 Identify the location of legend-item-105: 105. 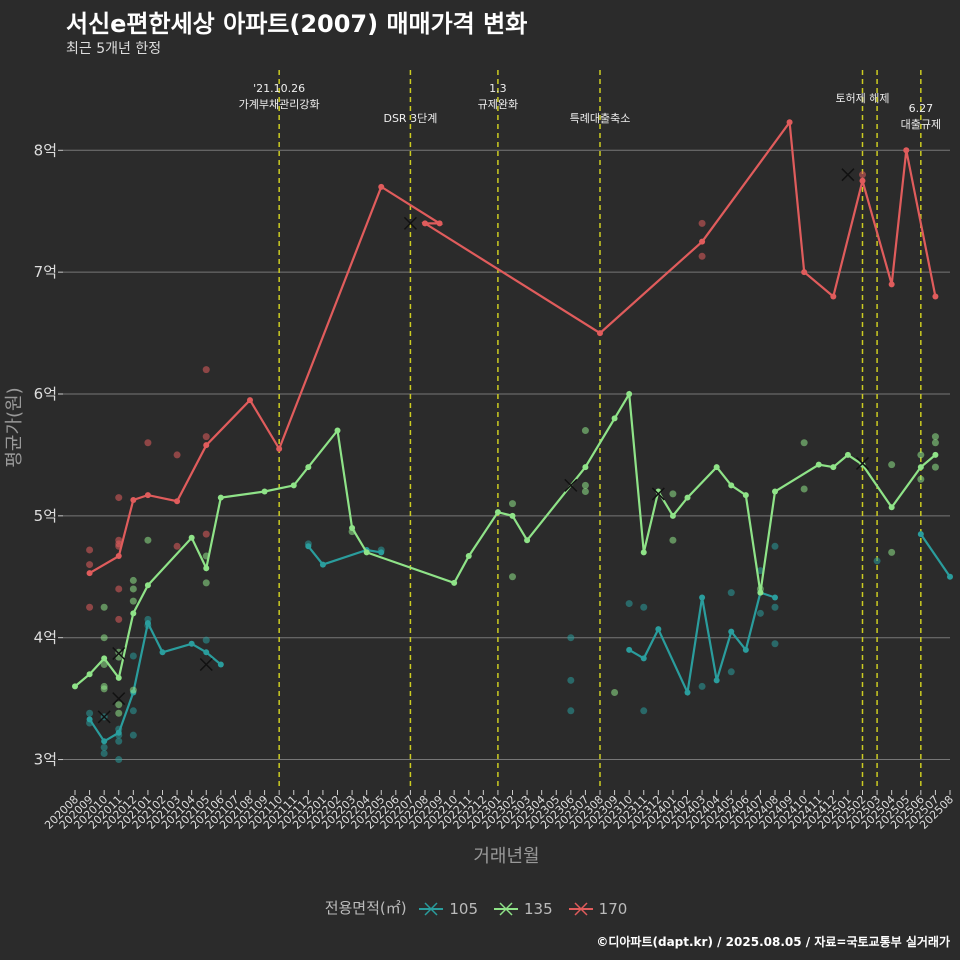
(451, 908).